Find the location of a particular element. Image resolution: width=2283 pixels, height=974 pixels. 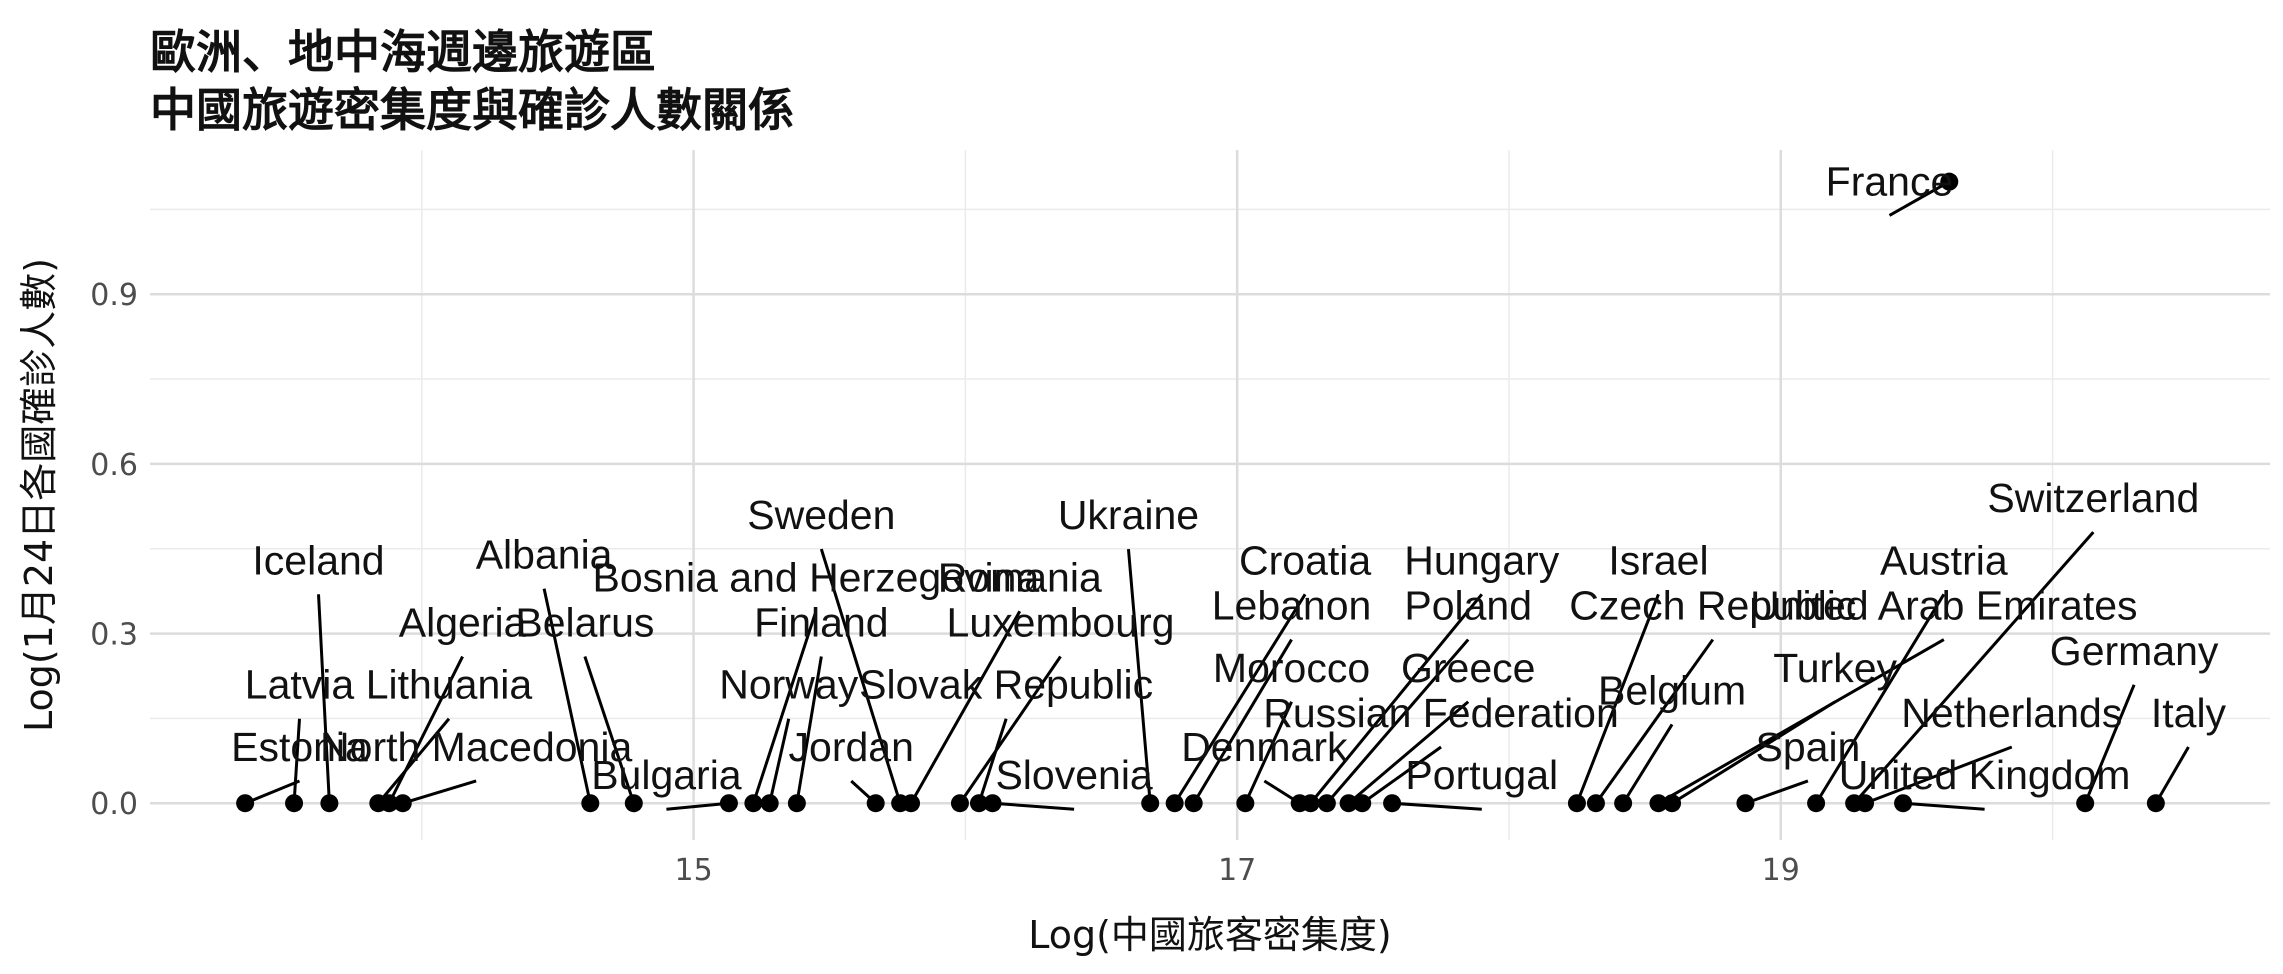

point-label: Israel is located at coordinates (1658, 560).